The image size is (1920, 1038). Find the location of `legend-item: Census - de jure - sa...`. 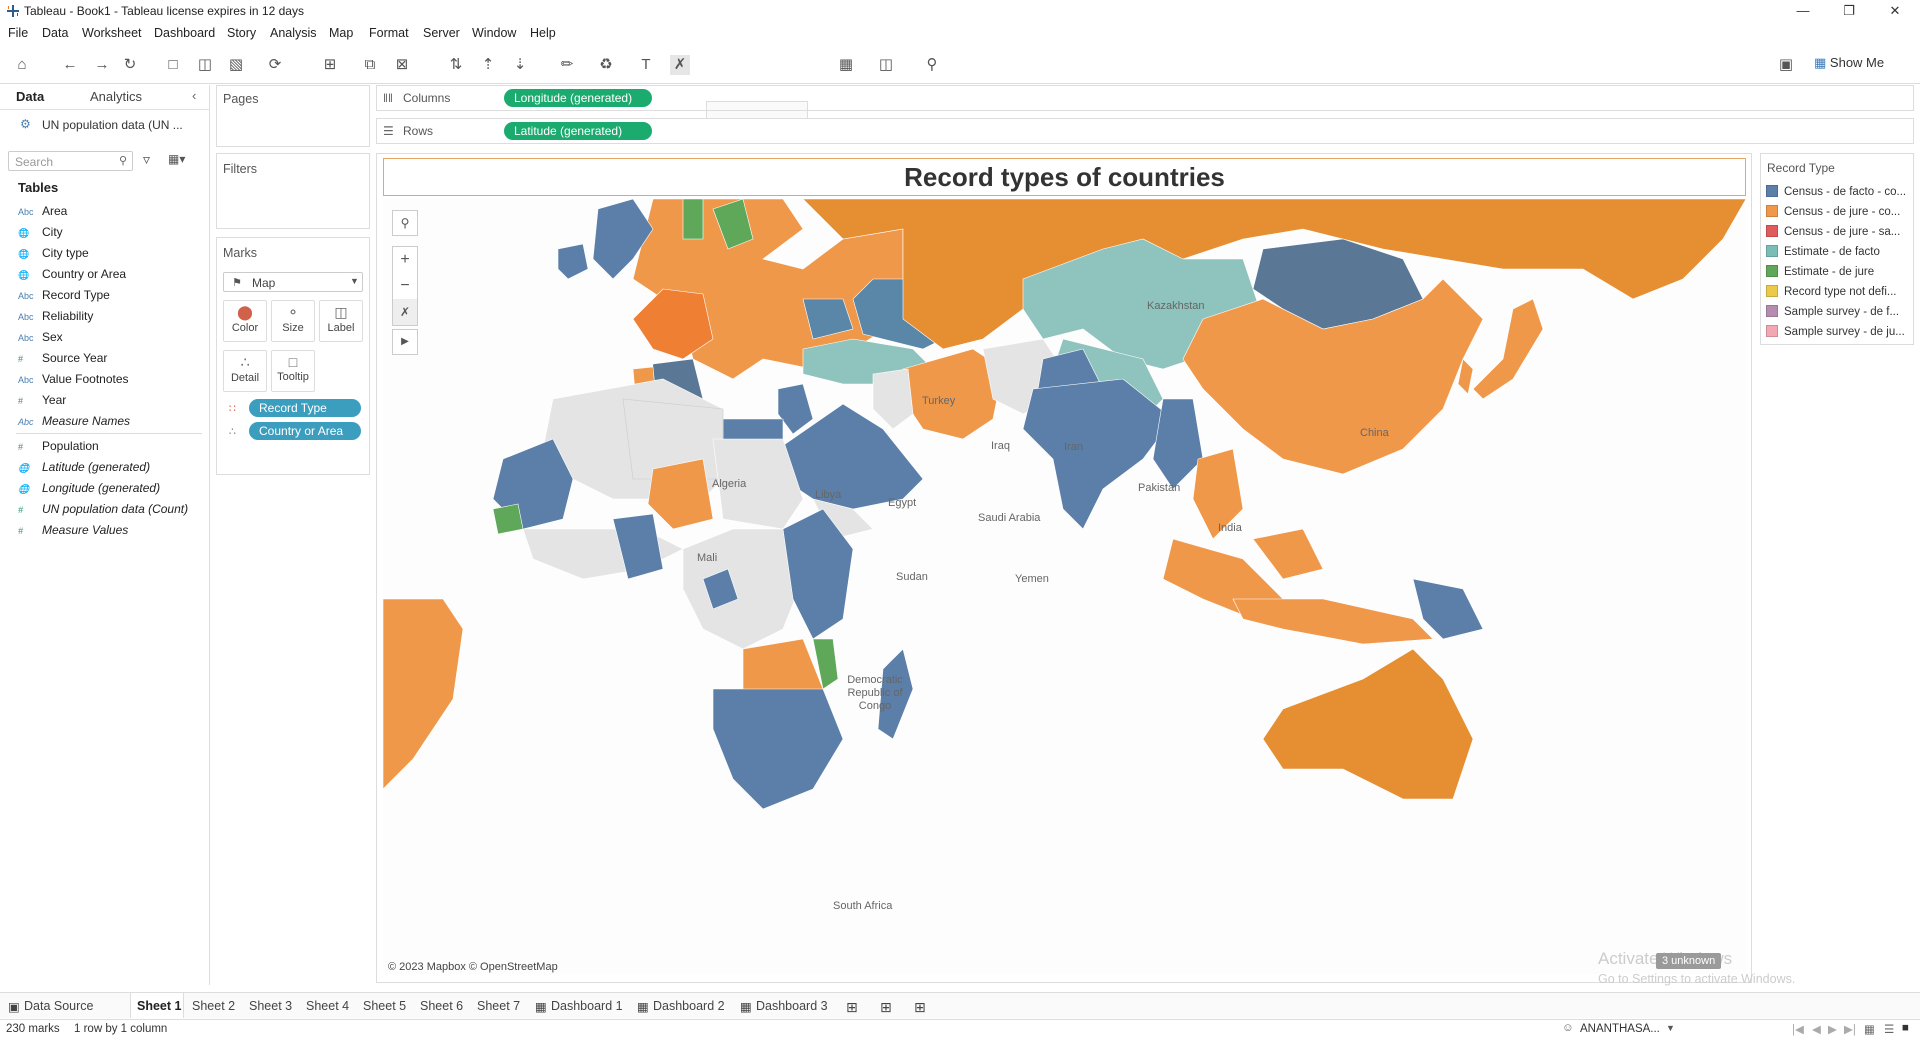

legend-item: Census - de jure - sa... is located at coordinates (1833, 234).